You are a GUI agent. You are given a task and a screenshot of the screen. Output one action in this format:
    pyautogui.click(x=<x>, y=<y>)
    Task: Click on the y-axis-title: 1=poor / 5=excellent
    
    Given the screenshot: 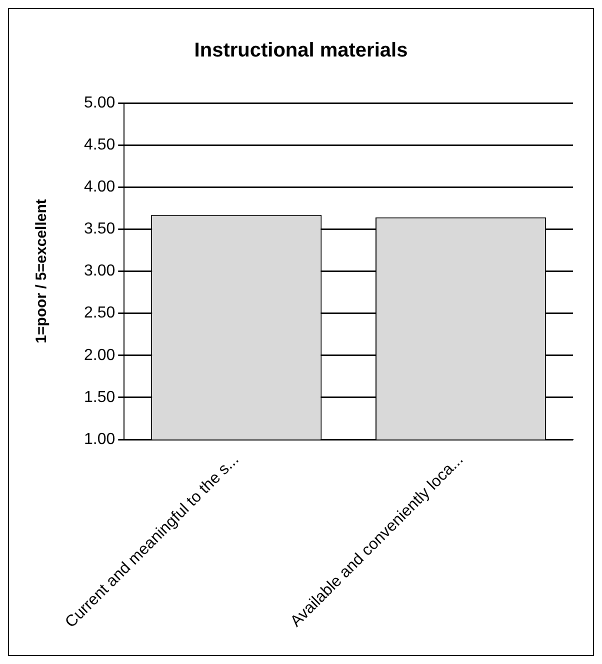 What is the action you would take?
    pyautogui.click(x=41, y=271)
    